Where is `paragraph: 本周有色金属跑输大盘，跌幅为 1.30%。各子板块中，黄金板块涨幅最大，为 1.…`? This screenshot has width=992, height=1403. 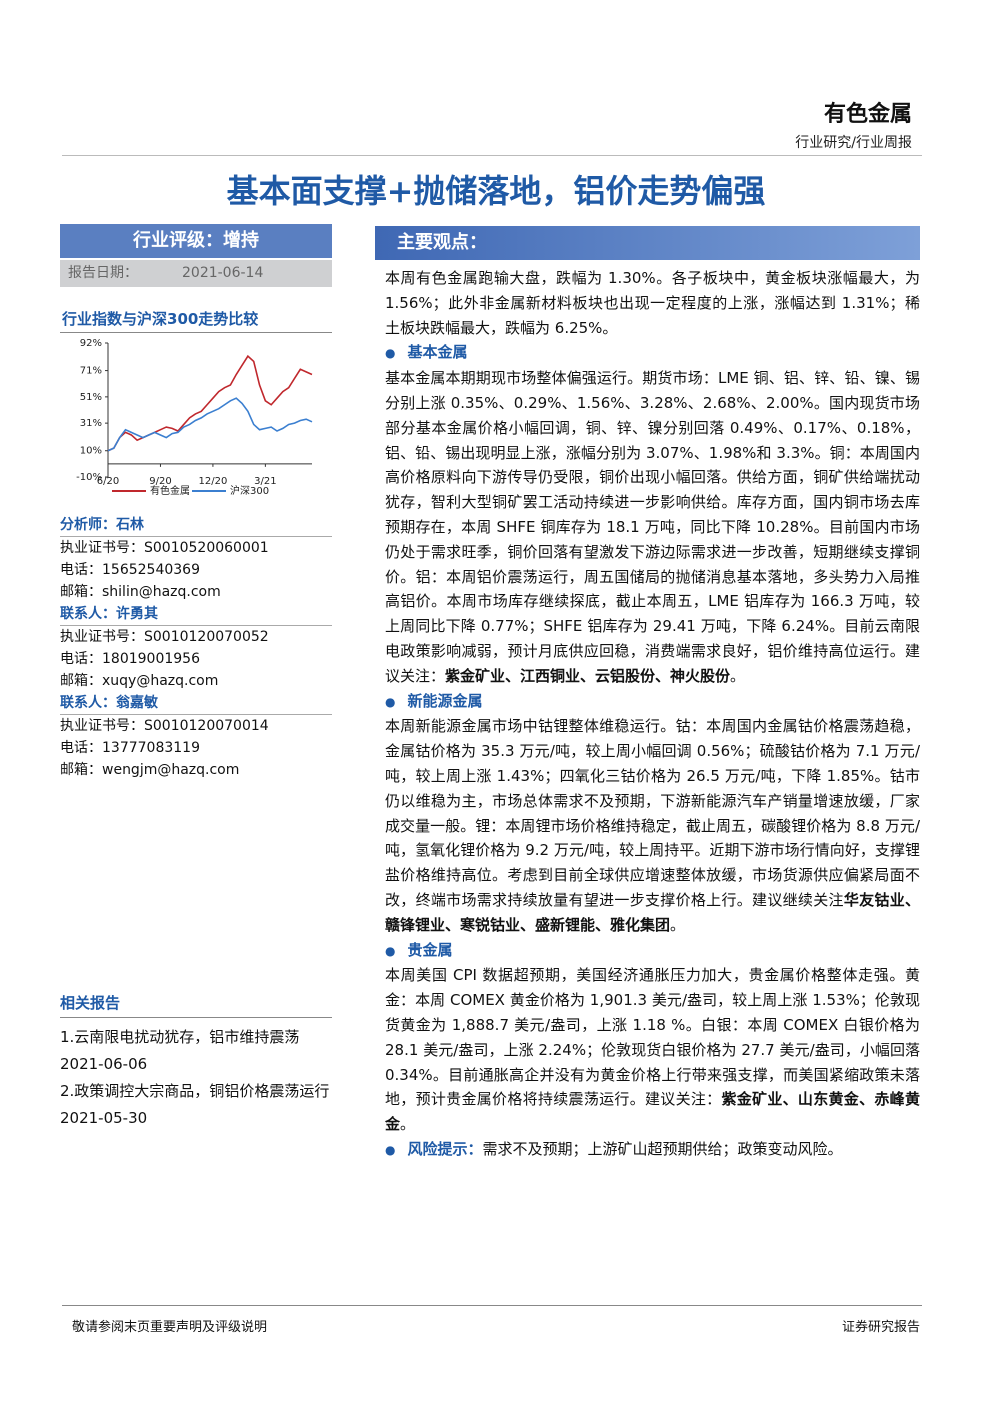 paragraph: 本周有色金属跑输大盘，跌幅为 1.30%。各子板块中，黄金板块涨幅最大，为 1.… is located at coordinates (652, 303).